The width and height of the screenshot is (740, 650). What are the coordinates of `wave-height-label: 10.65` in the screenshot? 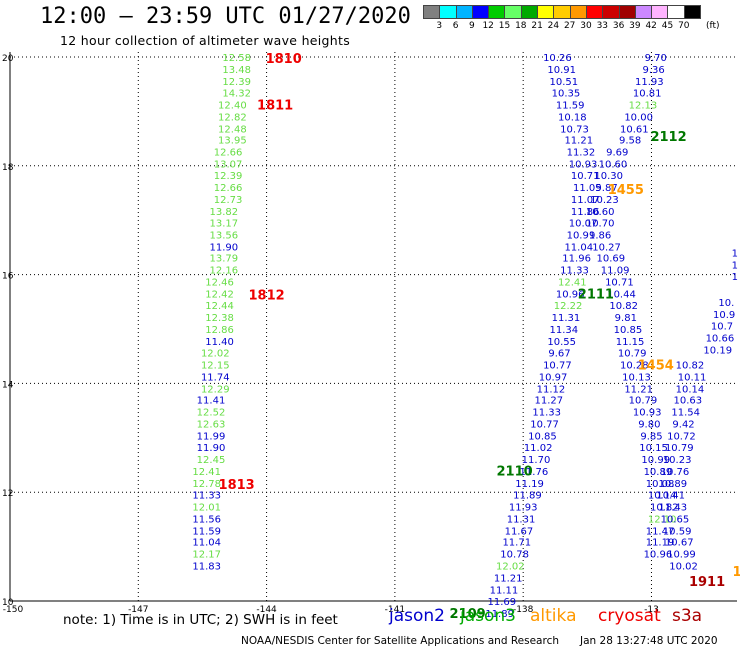 It's located at (675, 519).